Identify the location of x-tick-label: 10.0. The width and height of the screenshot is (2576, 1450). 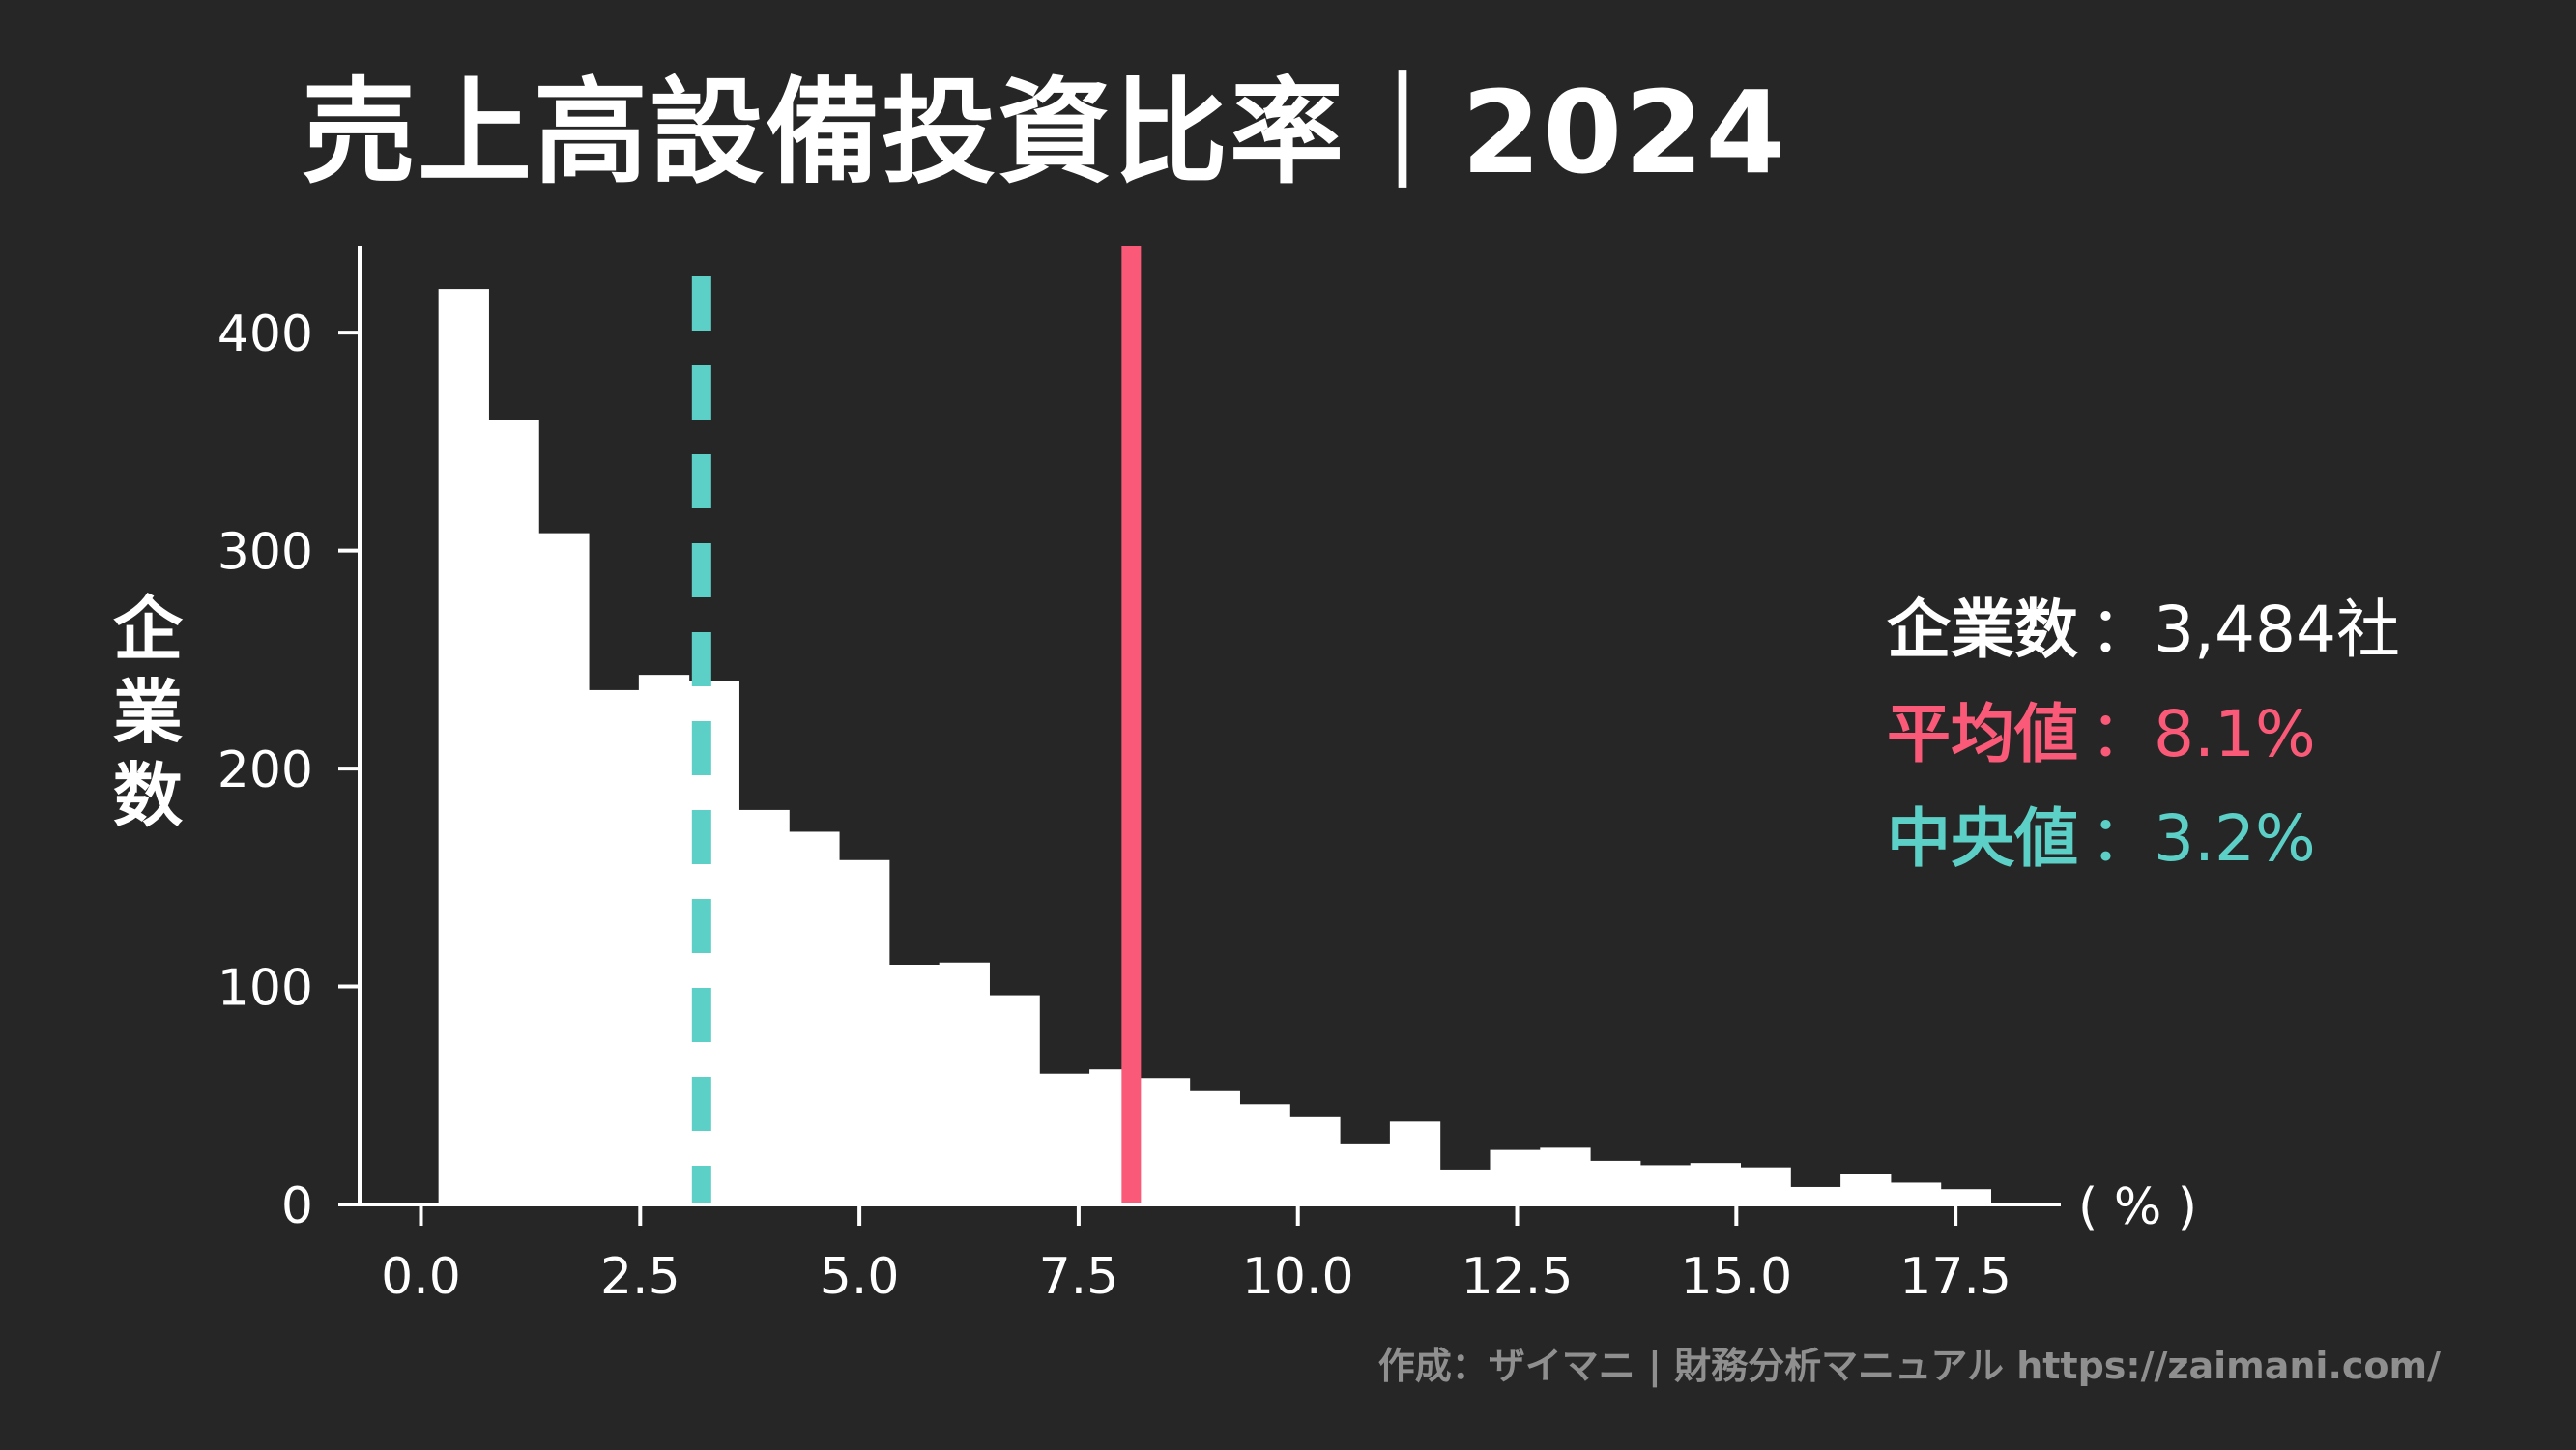
(1298, 1277).